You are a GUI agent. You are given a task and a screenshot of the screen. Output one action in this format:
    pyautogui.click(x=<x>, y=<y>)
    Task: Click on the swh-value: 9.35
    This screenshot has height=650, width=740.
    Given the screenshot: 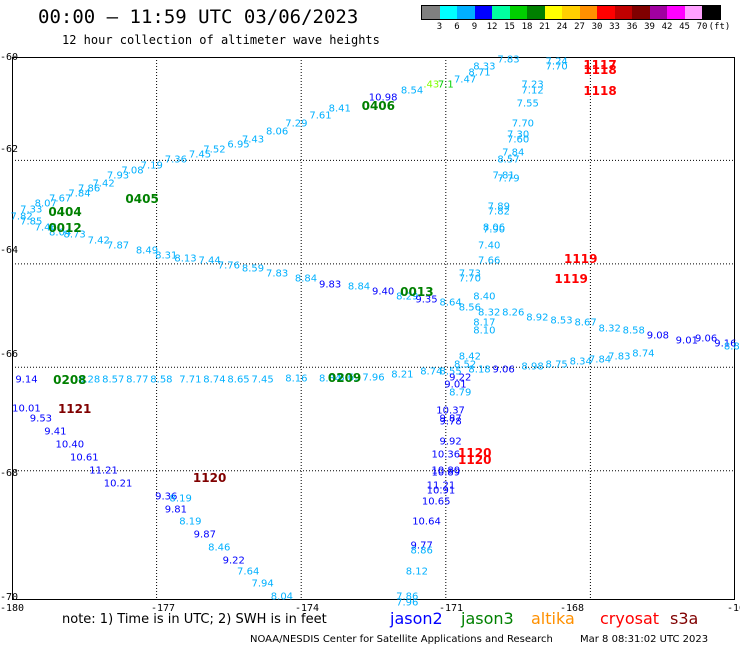 What is the action you would take?
    pyautogui.click(x=426, y=300)
    